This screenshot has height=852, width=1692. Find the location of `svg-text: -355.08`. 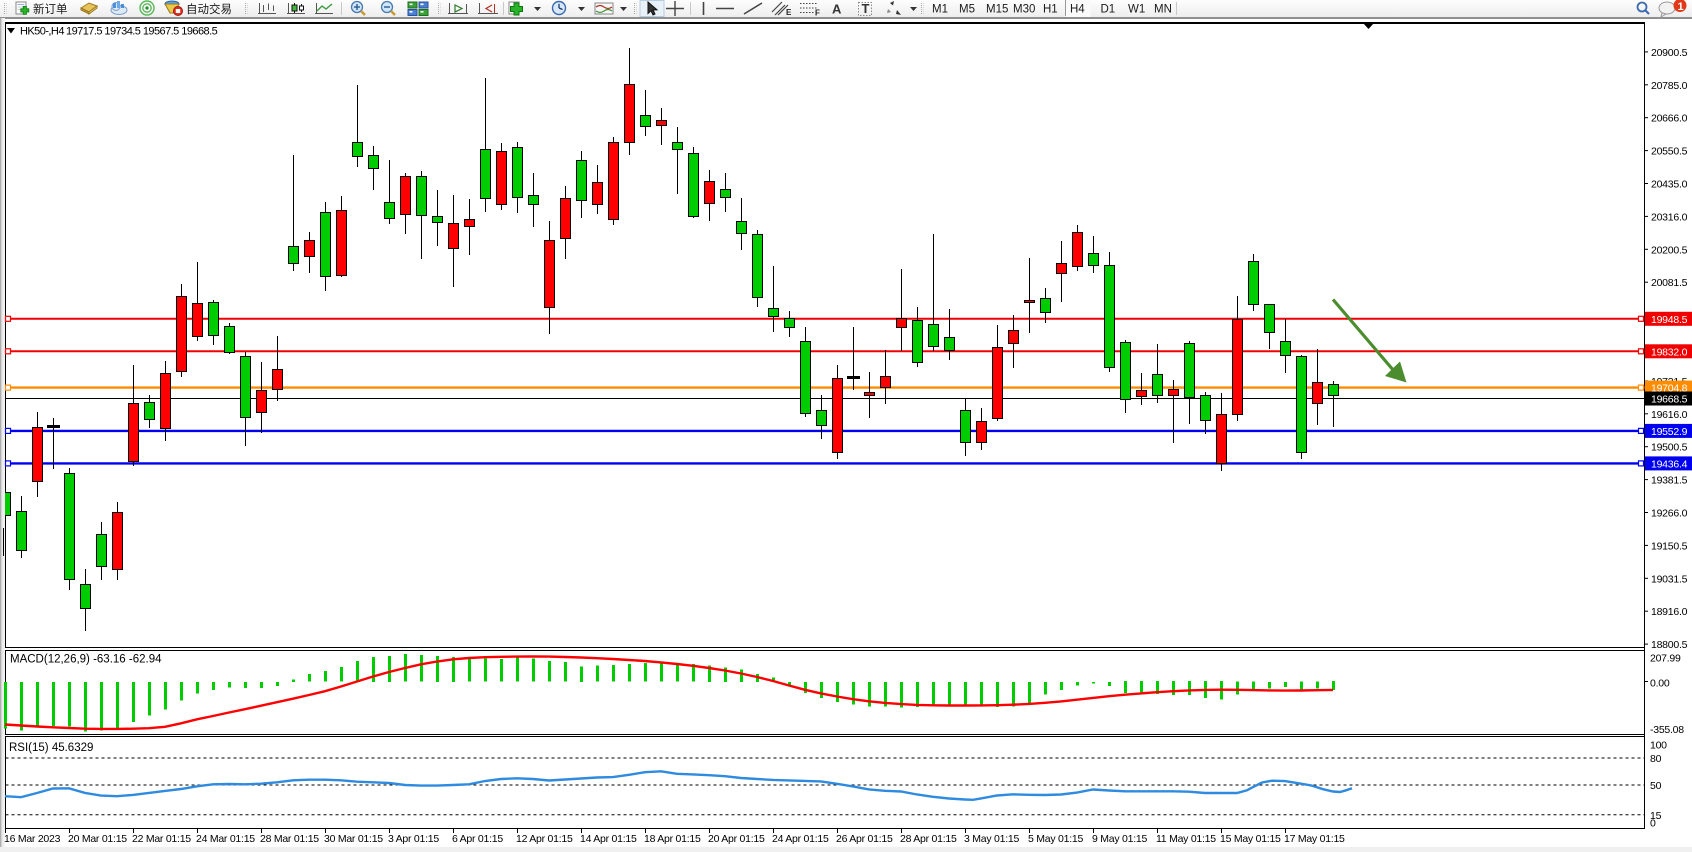

svg-text: -355.08 is located at coordinates (1667, 730).